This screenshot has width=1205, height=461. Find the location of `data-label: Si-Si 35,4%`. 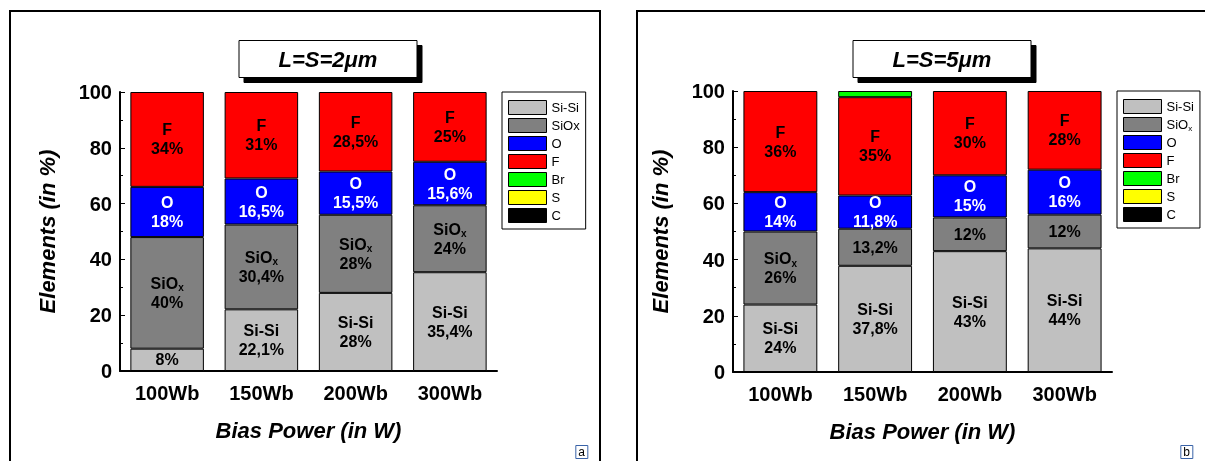

data-label: Si-Si 35,4% is located at coordinates (450, 321).